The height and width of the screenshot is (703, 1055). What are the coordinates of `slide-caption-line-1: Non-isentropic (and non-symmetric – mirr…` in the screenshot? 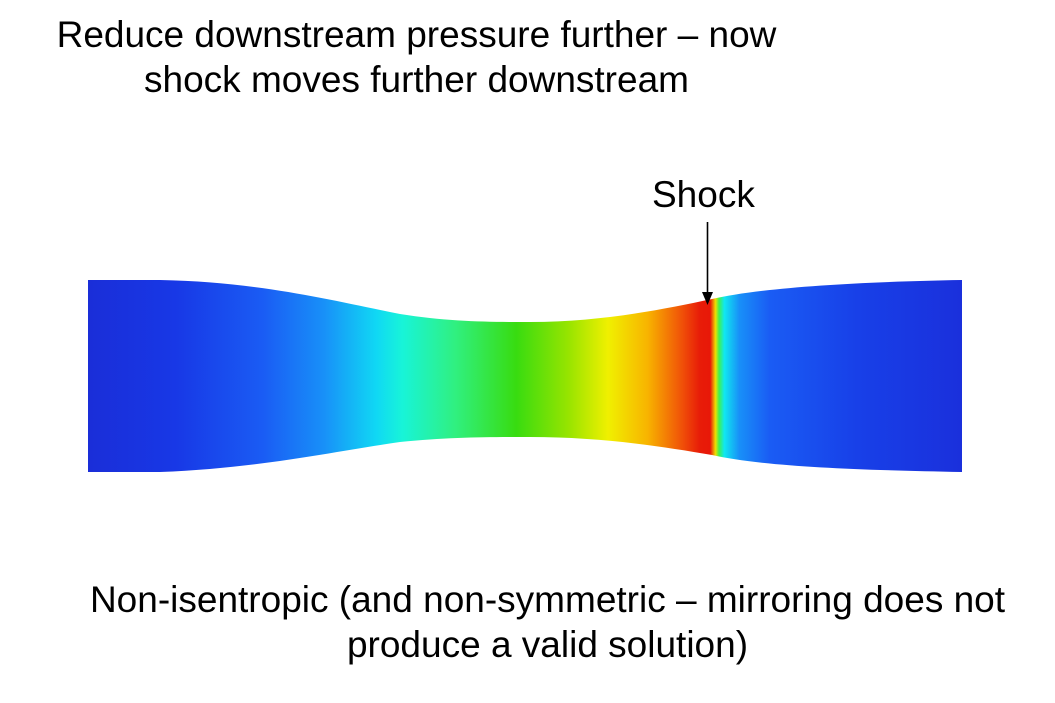 It's located at (547, 599).